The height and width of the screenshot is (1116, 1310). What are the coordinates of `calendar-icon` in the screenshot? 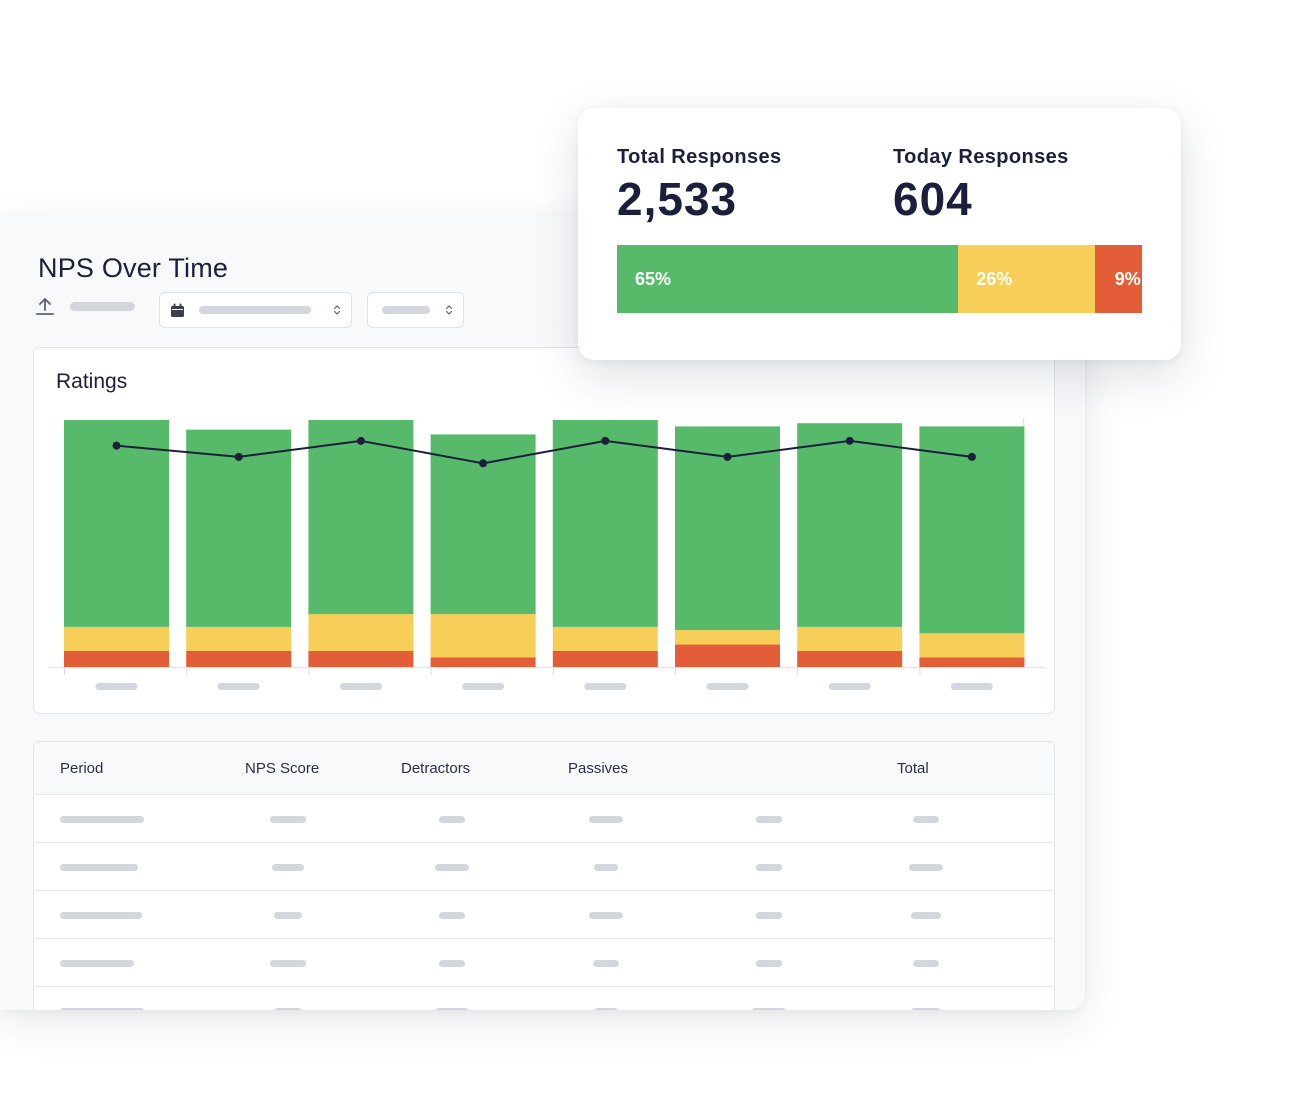 It's located at (177, 310).